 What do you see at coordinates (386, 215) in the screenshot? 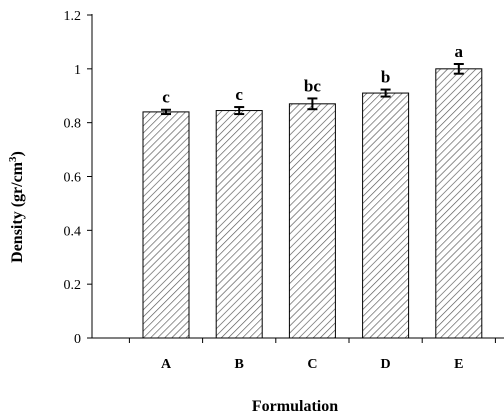
I see `bar-D` at bounding box center [386, 215].